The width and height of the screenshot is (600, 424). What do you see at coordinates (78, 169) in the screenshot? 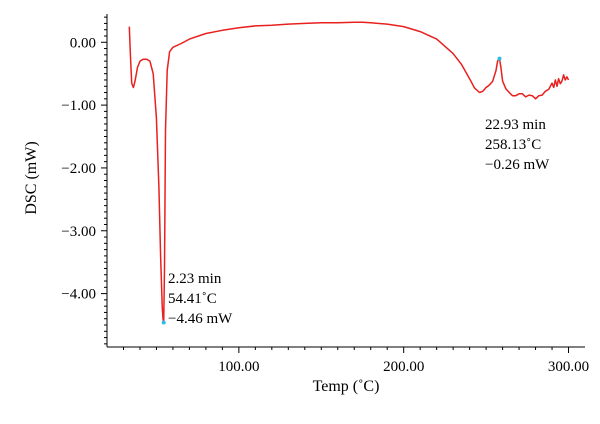
I see `y-tick-label: −2.00` at bounding box center [78, 169].